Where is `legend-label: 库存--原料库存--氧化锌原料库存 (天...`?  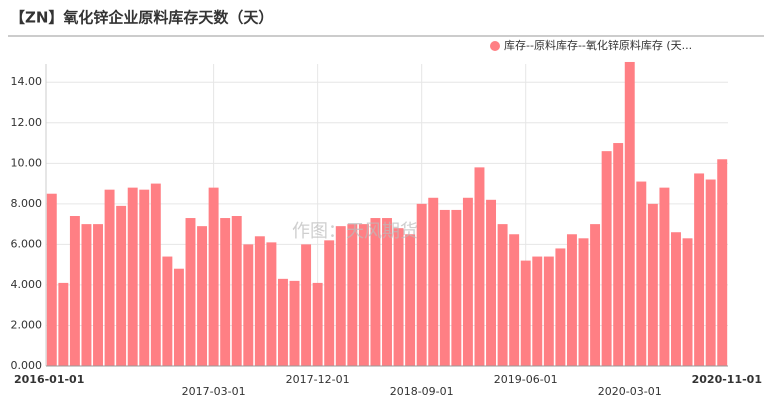 legend-label: 库存--原料库存--氧化锌原料库存 (天... is located at coordinates (598, 45).